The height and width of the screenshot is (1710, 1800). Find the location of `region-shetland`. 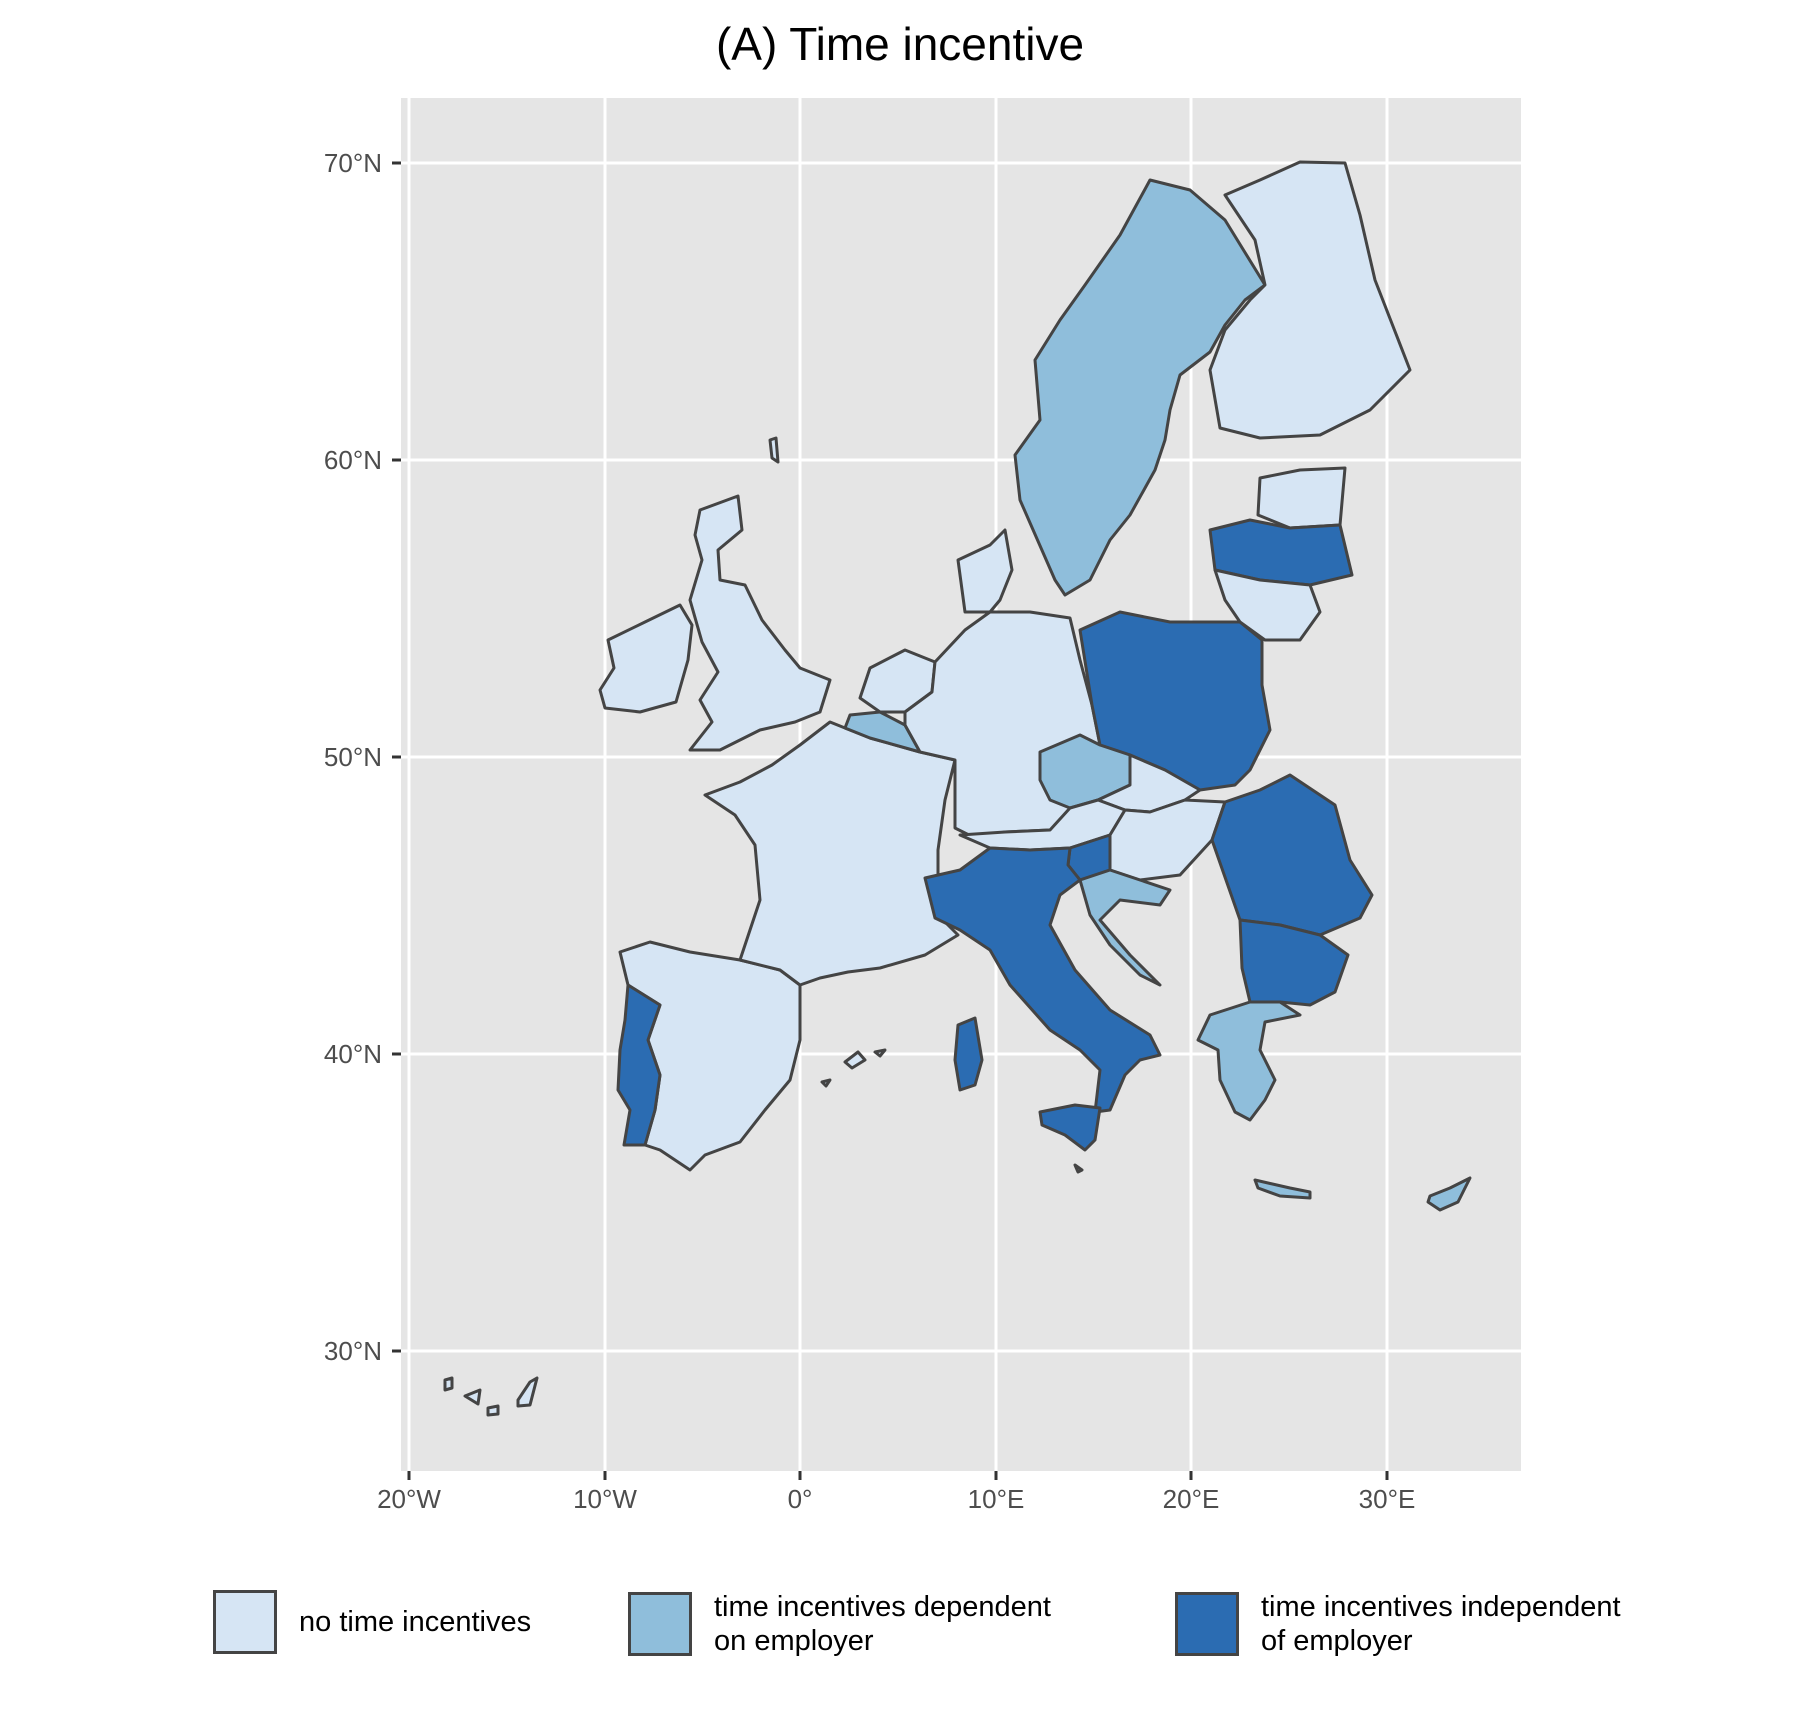

region-shetland is located at coordinates (774, 450).